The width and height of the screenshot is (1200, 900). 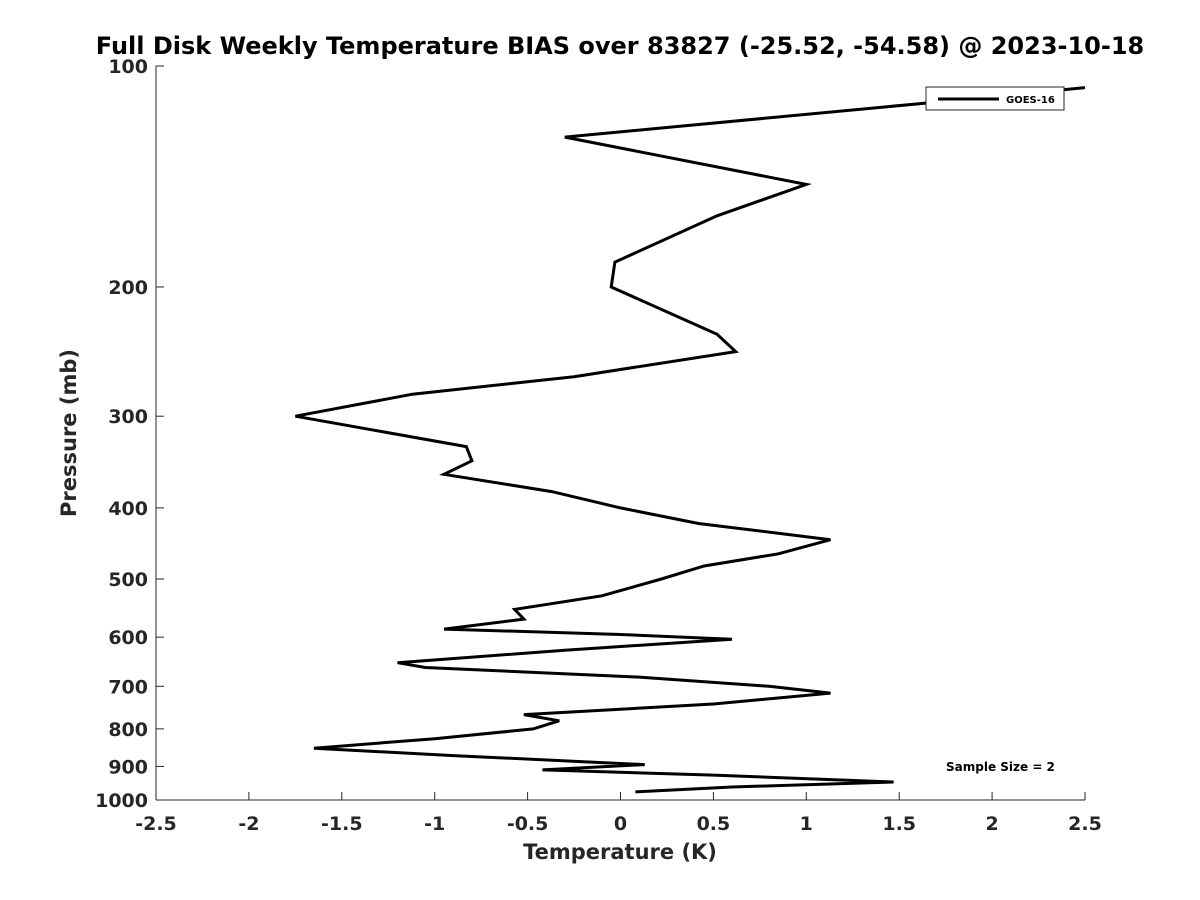 What do you see at coordinates (991, 824) in the screenshot?
I see `x-tick-label: 2` at bounding box center [991, 824].